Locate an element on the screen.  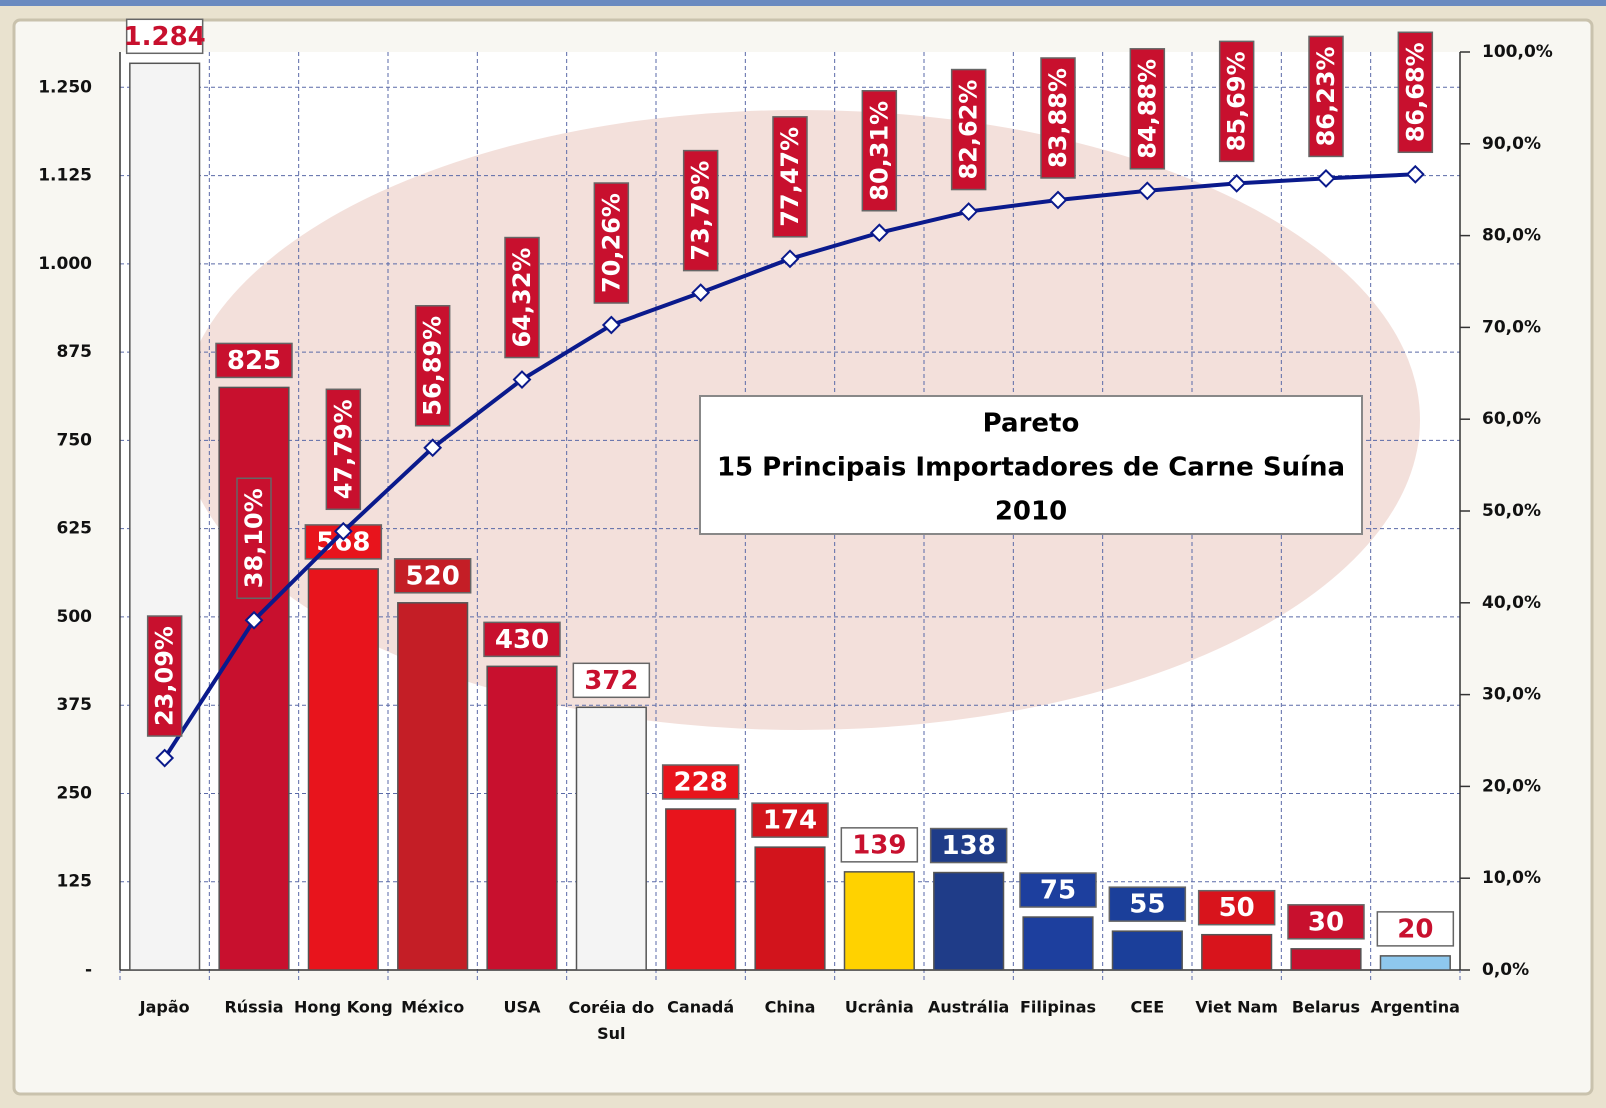
line-value-label: 86,23% is located at coordinates (1326, 96).